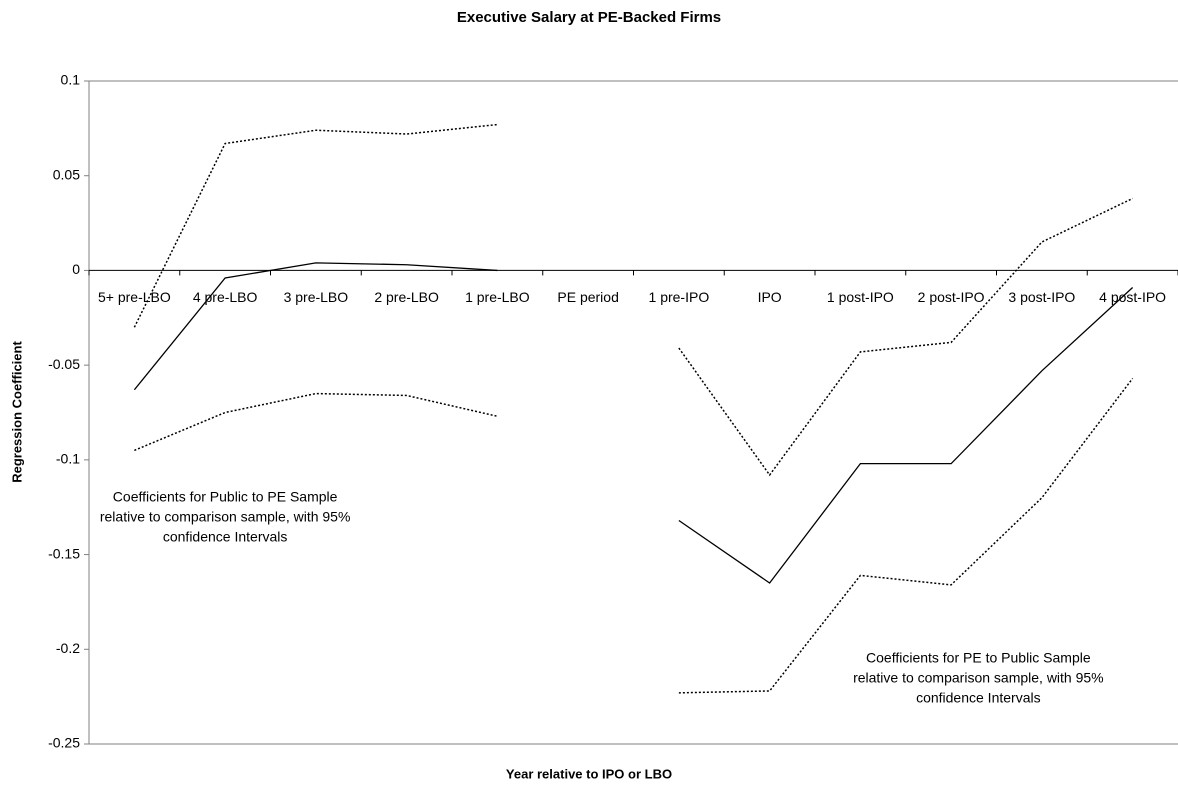 The width and height of the screenshot is (1178, 789). Describe the element at coordinates (497, 297) in the screenshot. I see `x-tick-label: 1 pre-LBO` at that location.